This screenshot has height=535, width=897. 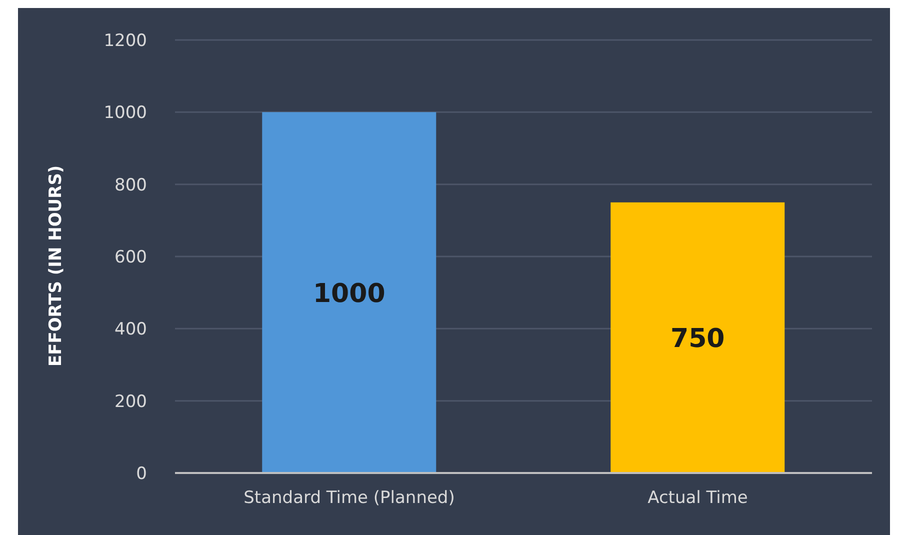 I want to click on y-tick-label: 200, so click(x=130, y=402).